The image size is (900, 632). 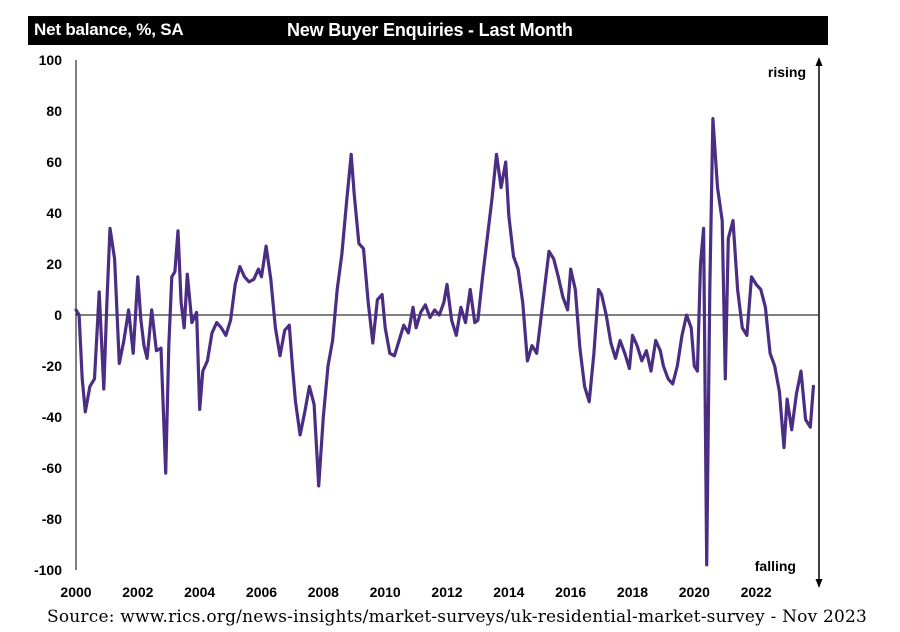 I want to click on y-axis: -100 -80 -60 -40 -20 0 20 40 60 80 100, so click(x=48, y=315).